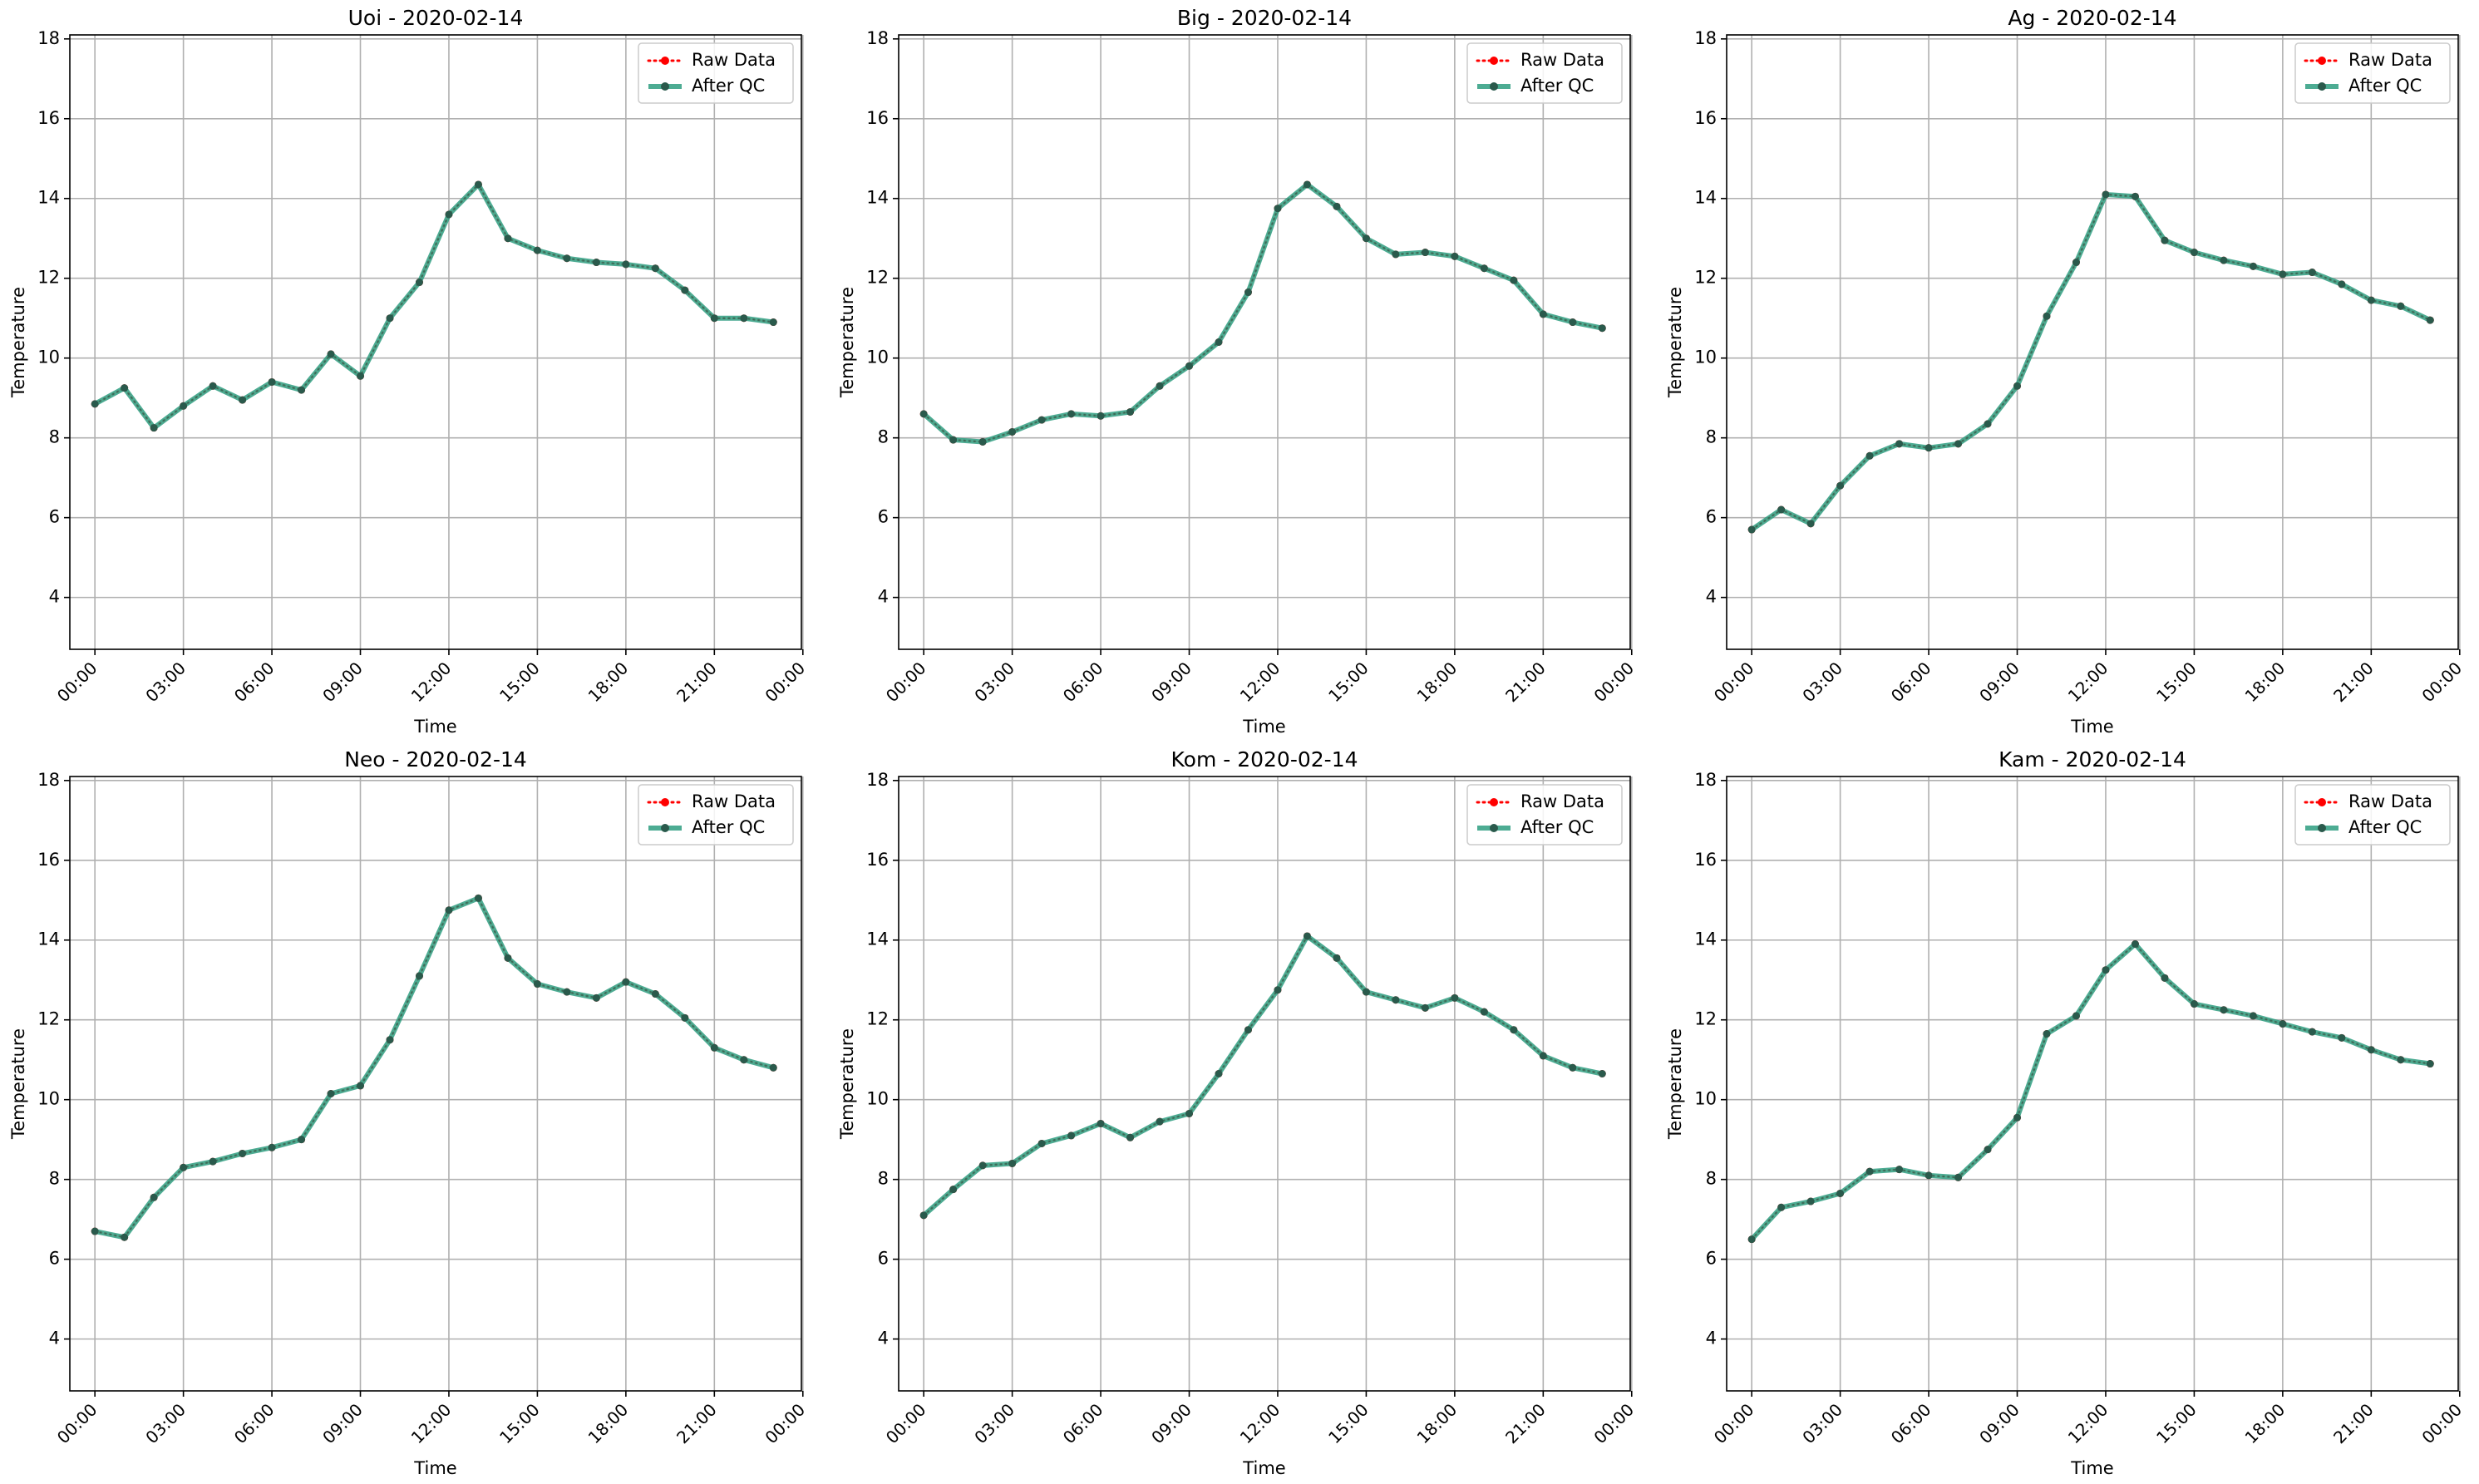 This screenshot has height=1484, width=2479. Describe the element at coordinates (1260, 682) in the screenshot. I see `x-tick-label: 12:00` at that location.